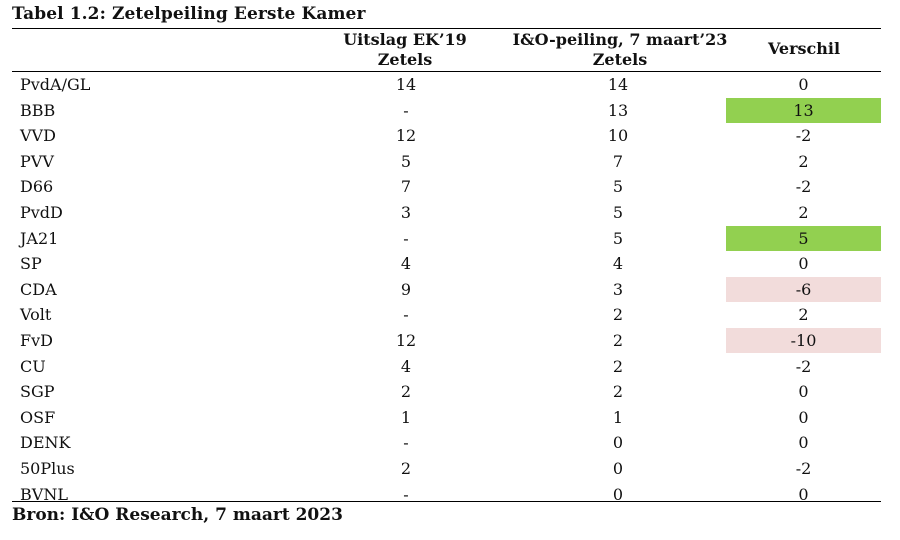  What do you see at coordinates (446, 136) in the screenshot?
I see `table-row: VVD 12 10 -2` at bounding box center [446, 136].